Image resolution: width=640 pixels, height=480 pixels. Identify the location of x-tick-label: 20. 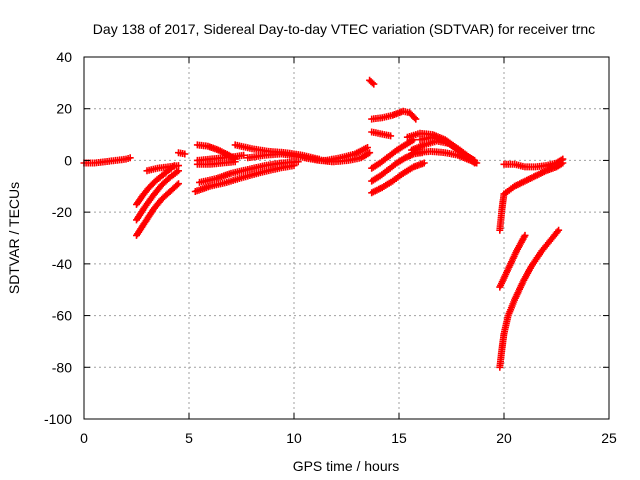
(504, 438).